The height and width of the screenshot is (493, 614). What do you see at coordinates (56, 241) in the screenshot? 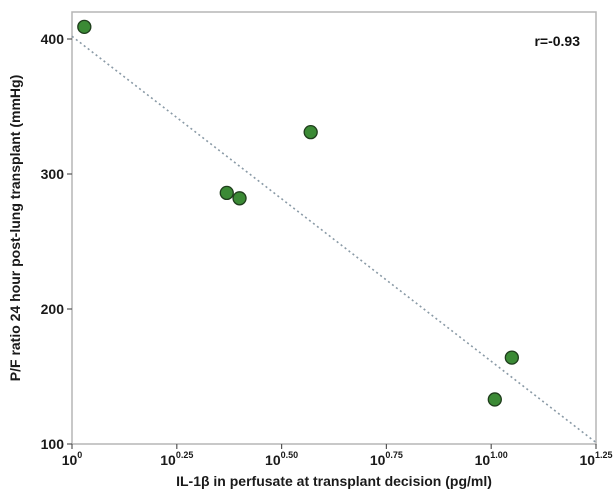
I see `y-axis-ticks: 100 200 300 400` at bounding box center [56, 241].